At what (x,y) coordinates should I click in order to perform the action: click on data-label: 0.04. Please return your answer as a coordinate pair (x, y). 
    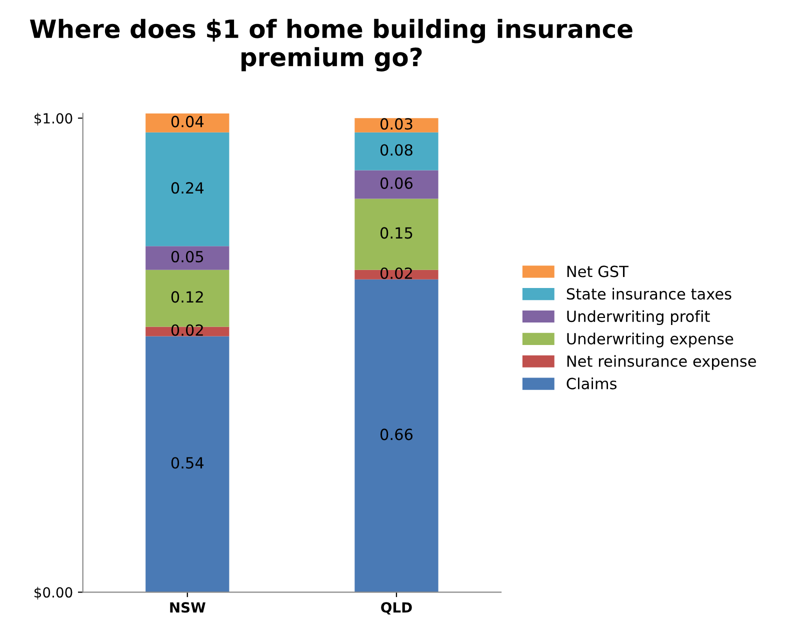
    Looking at the image, I should click on (187, 122).